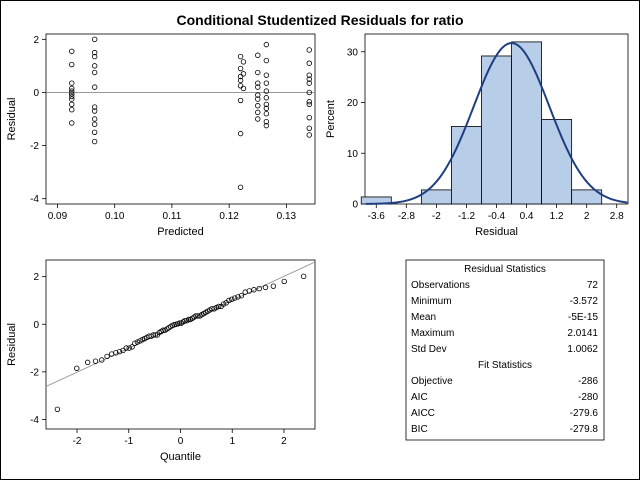 The width and height of the screenshot is (640, 484). Describe the element at coordinates (496, 130) in the screenshot. I see `histogram-bar` at that location.